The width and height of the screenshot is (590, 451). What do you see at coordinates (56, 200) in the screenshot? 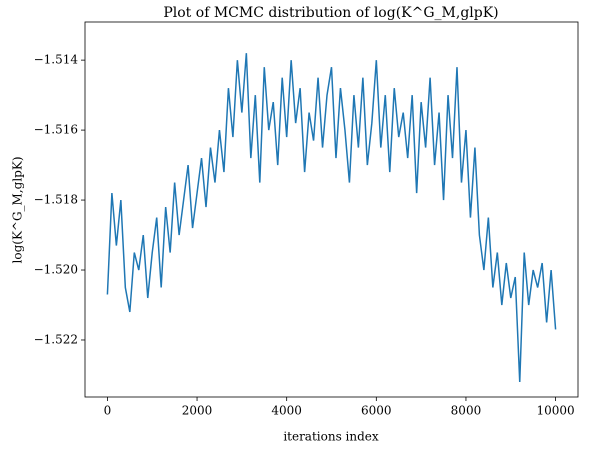
I see `y-tick-label: −1.518` at bounding box center [56, 200].